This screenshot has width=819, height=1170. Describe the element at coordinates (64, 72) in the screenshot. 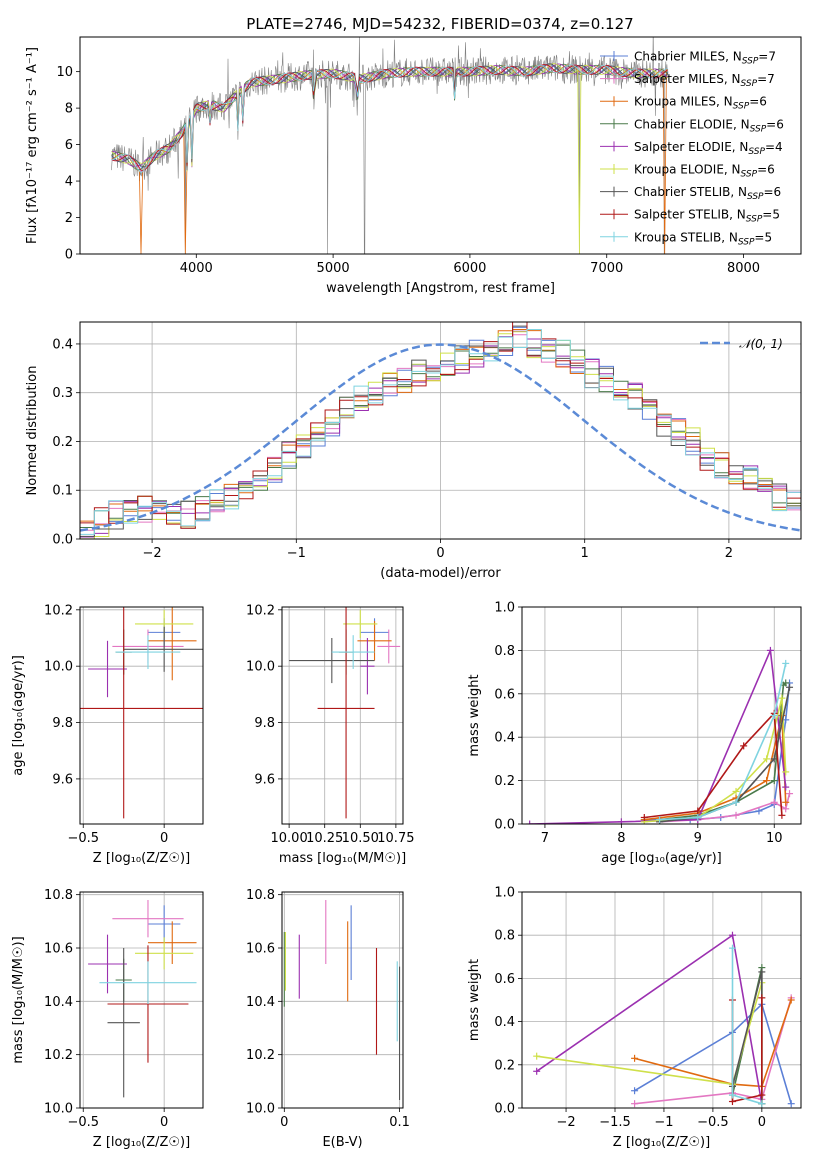

I see `y-tick-label: 10` at that location.